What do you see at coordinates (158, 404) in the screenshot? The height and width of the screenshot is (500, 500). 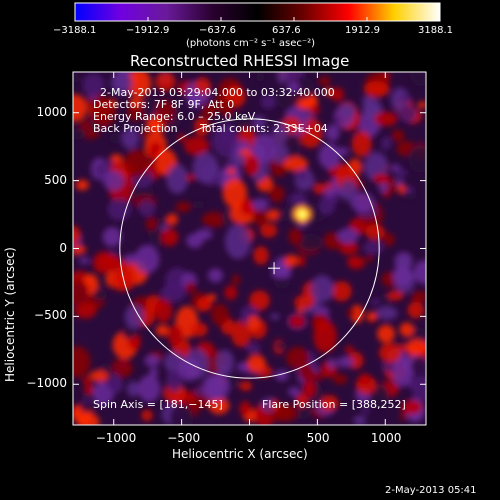 I see `spin-axis-label: Spin Axis = [181,−145]` at bounding box center [158, 404].